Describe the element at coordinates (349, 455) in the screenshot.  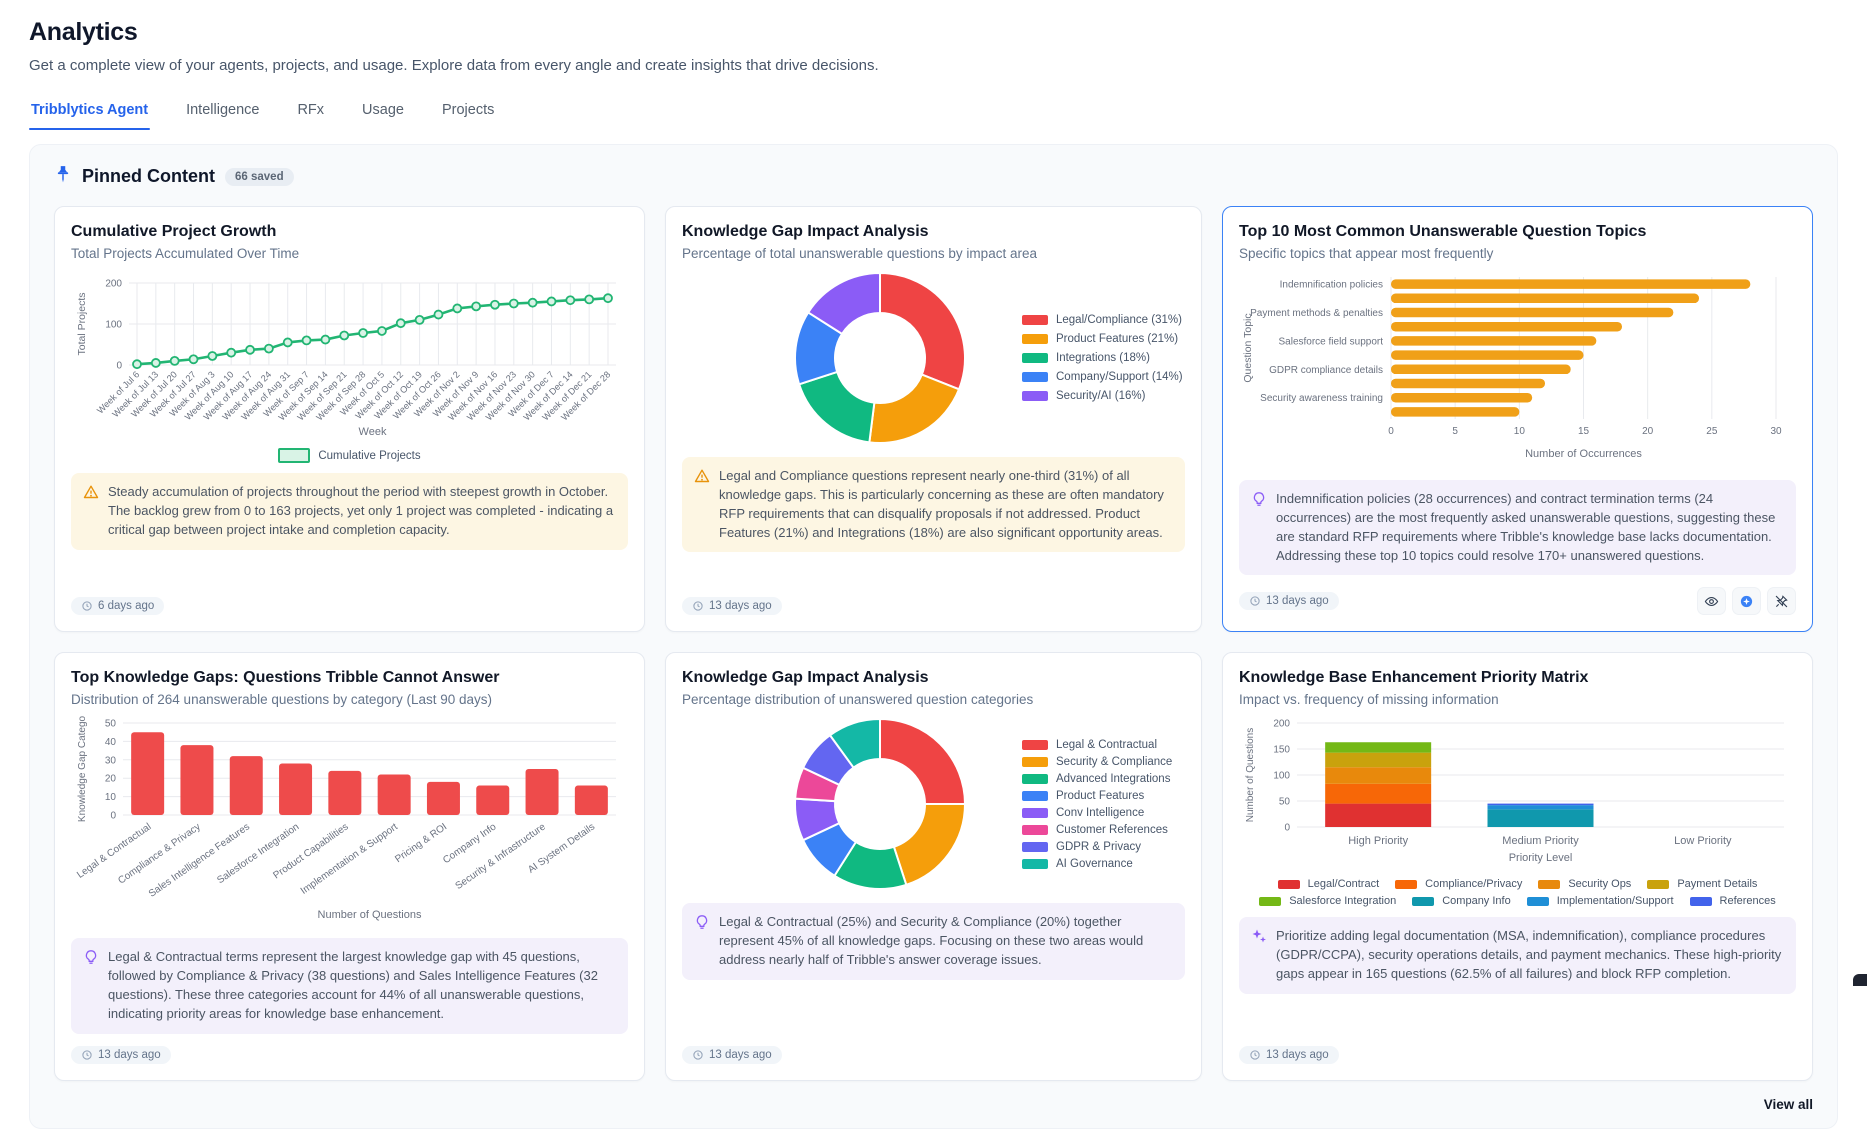
I see `chart-legend: Cumulative Projects` at that location.